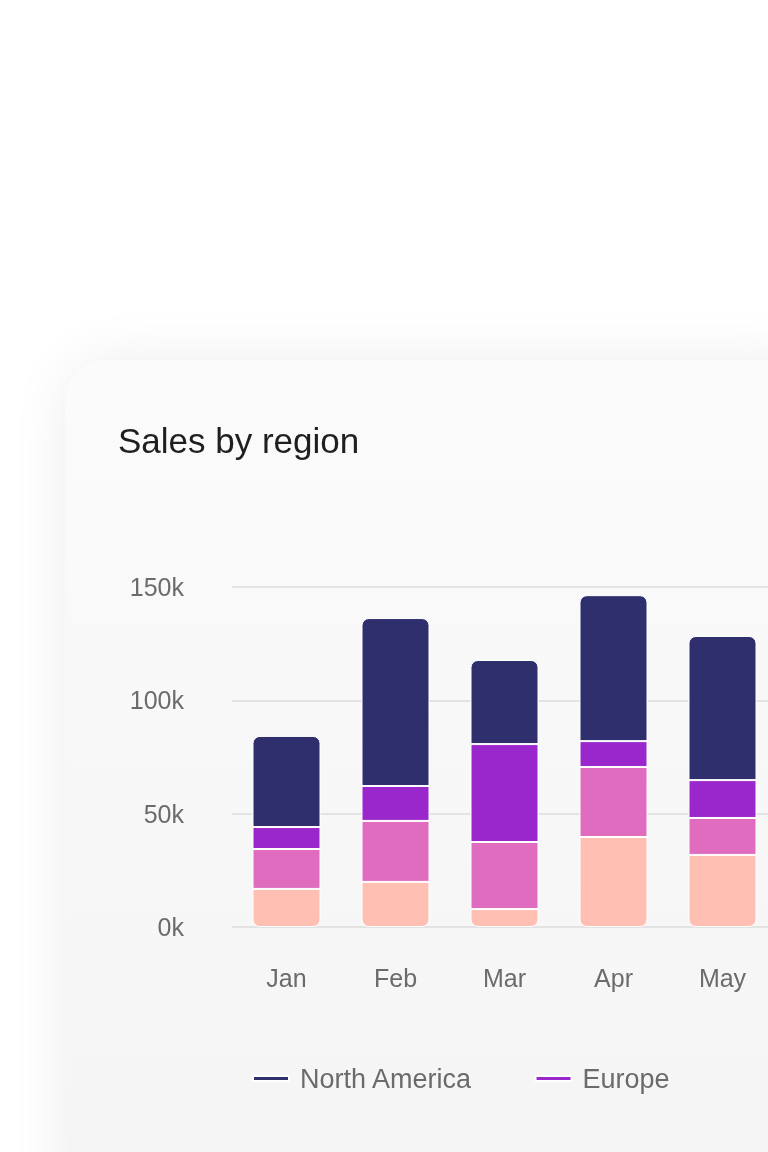 This screenshot has height=1152, width=768. Describe the element at coordinates (171, 927) in the screenshot. I see `y-tick-label: 0k` at that location.